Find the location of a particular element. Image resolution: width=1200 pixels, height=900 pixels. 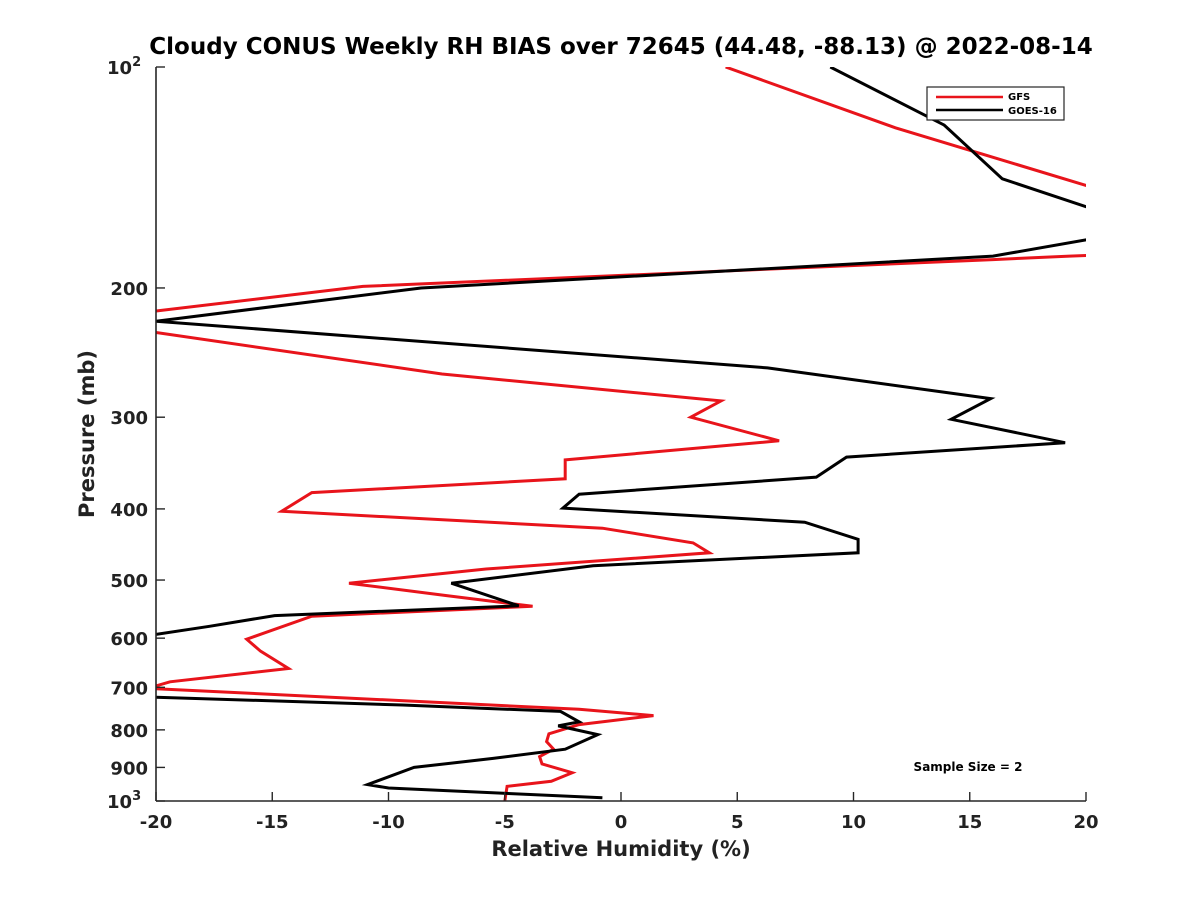

x-tick-label: -15 is located at coordinates (272, 822).